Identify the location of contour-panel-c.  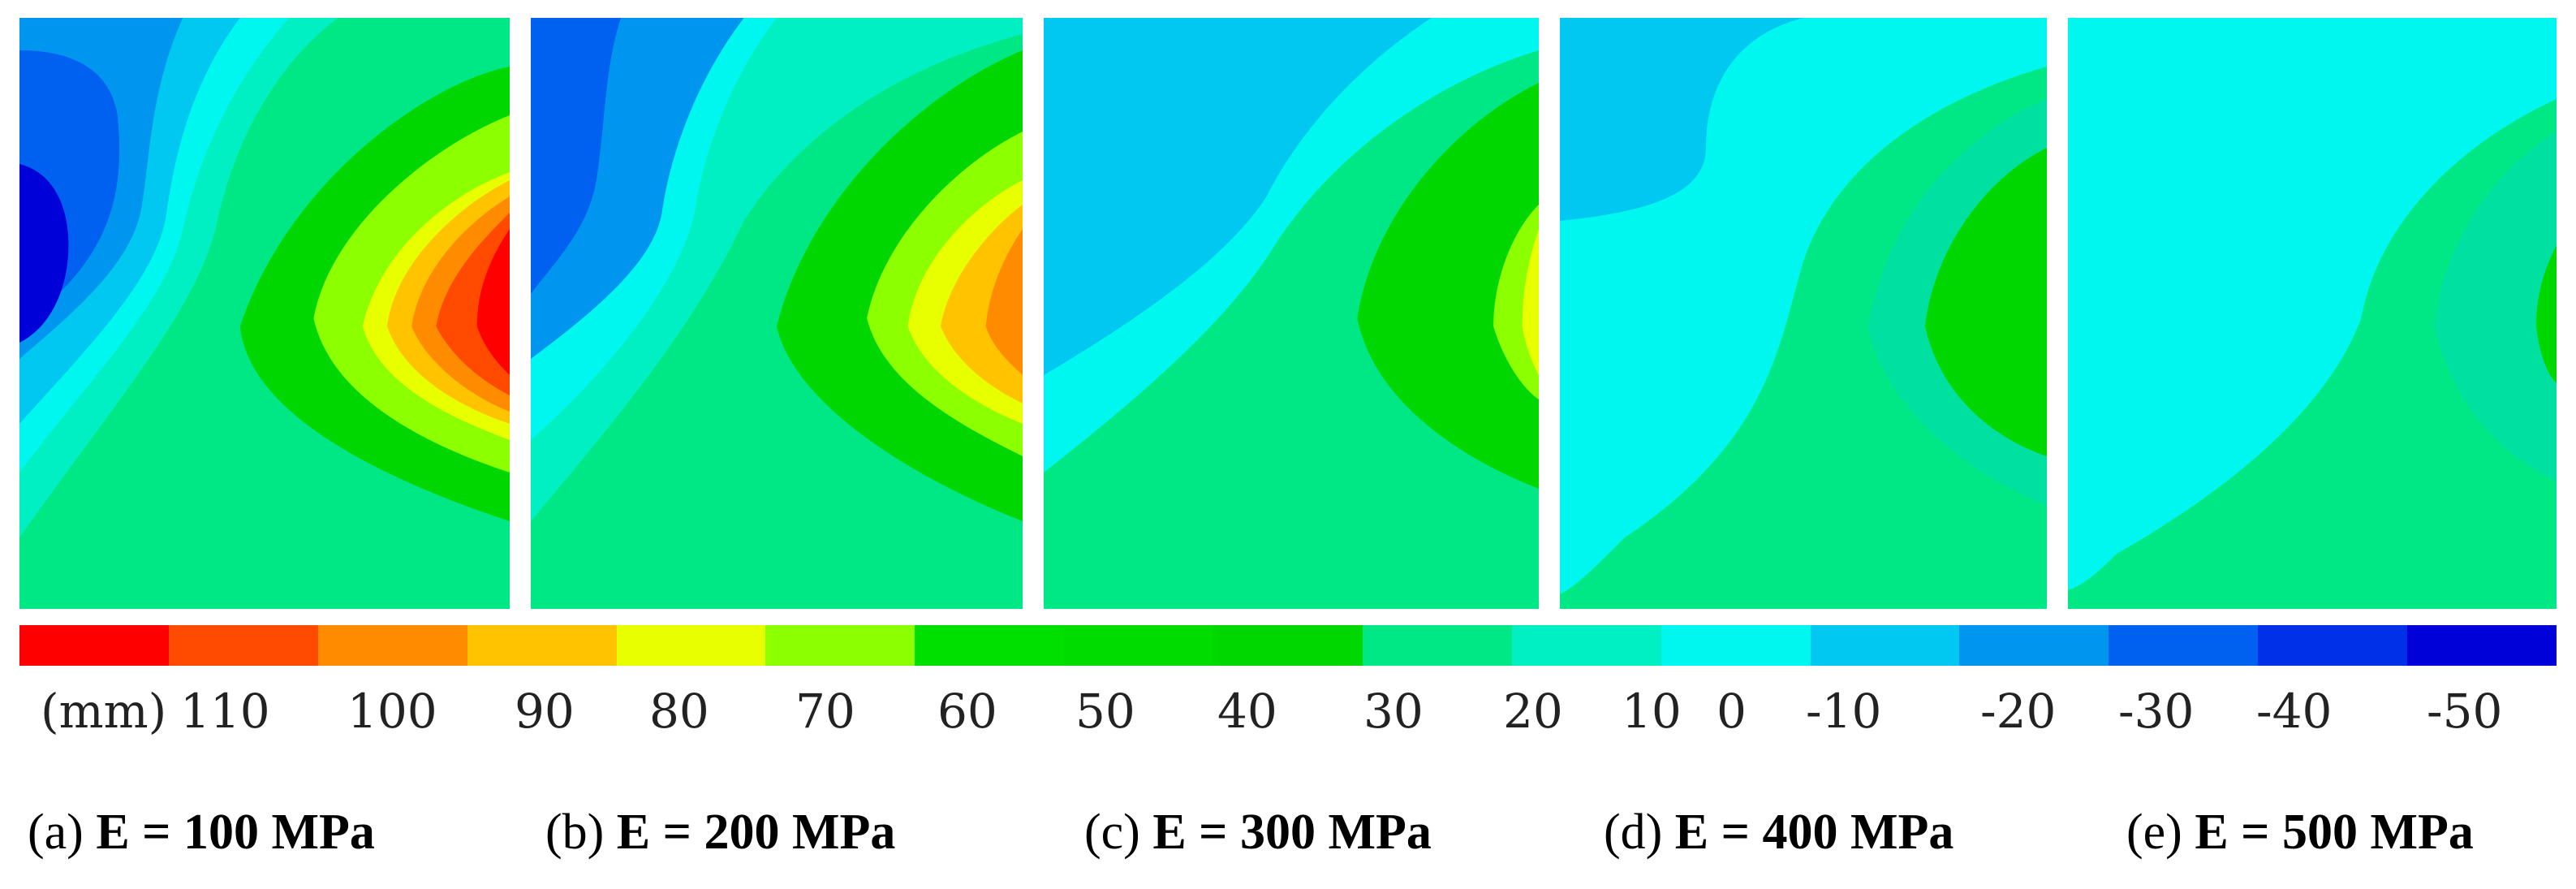
(1291, 313).